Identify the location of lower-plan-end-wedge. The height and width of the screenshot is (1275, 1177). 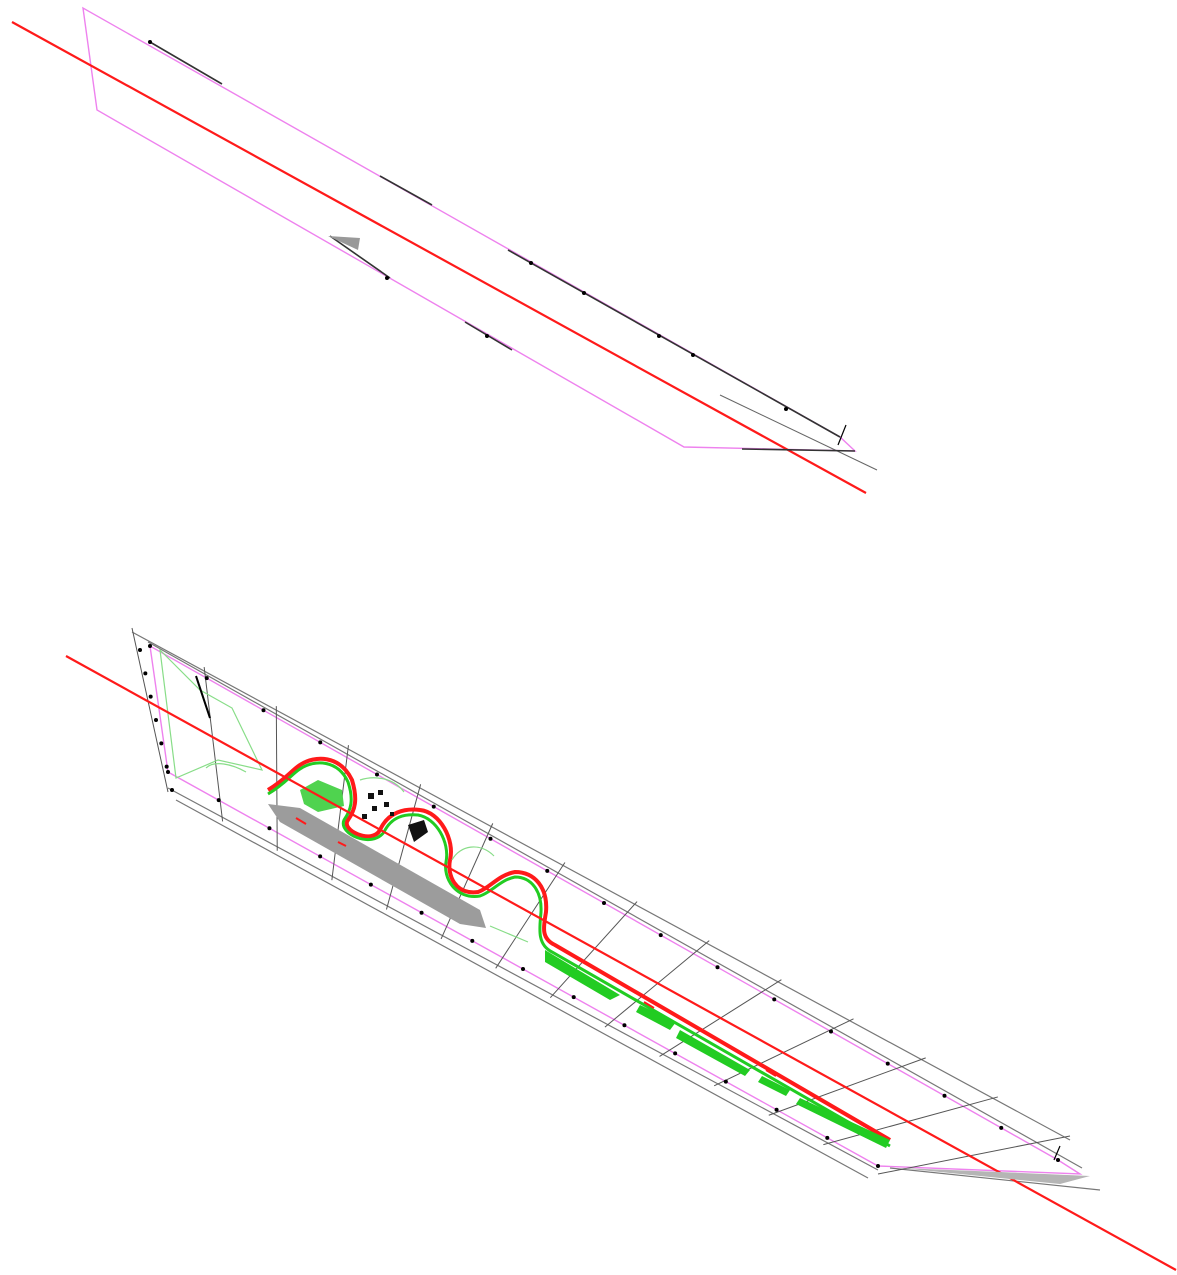
(995, 1176).